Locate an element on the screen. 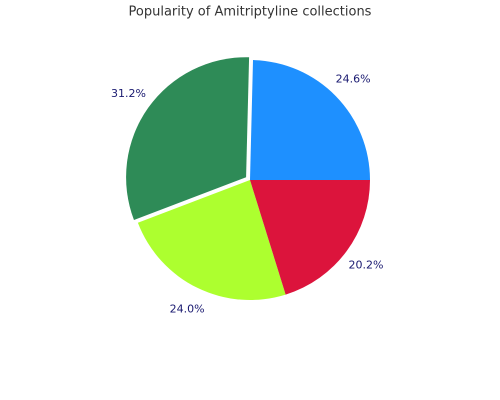  value-label: 24.6% is located at coordinates (353, 78).